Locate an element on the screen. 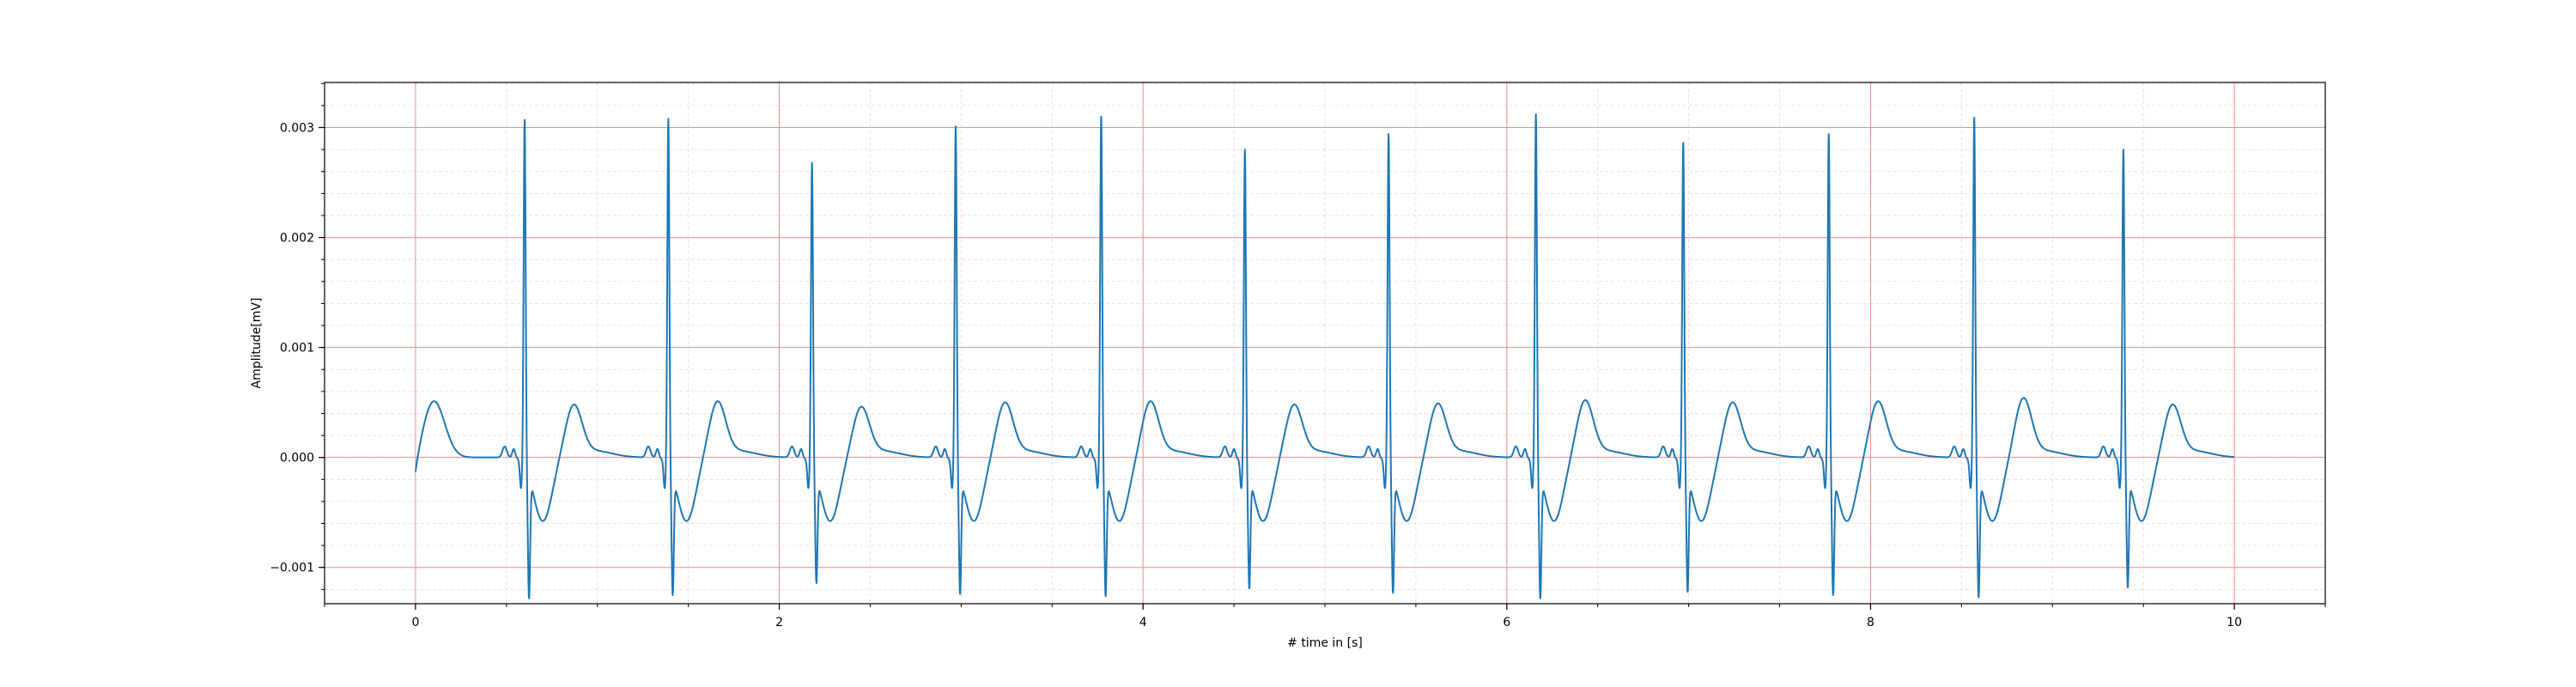 The image size is (2576, 687). y-axis-label: Amplitude[mV] is located at coordinates (257, 343).